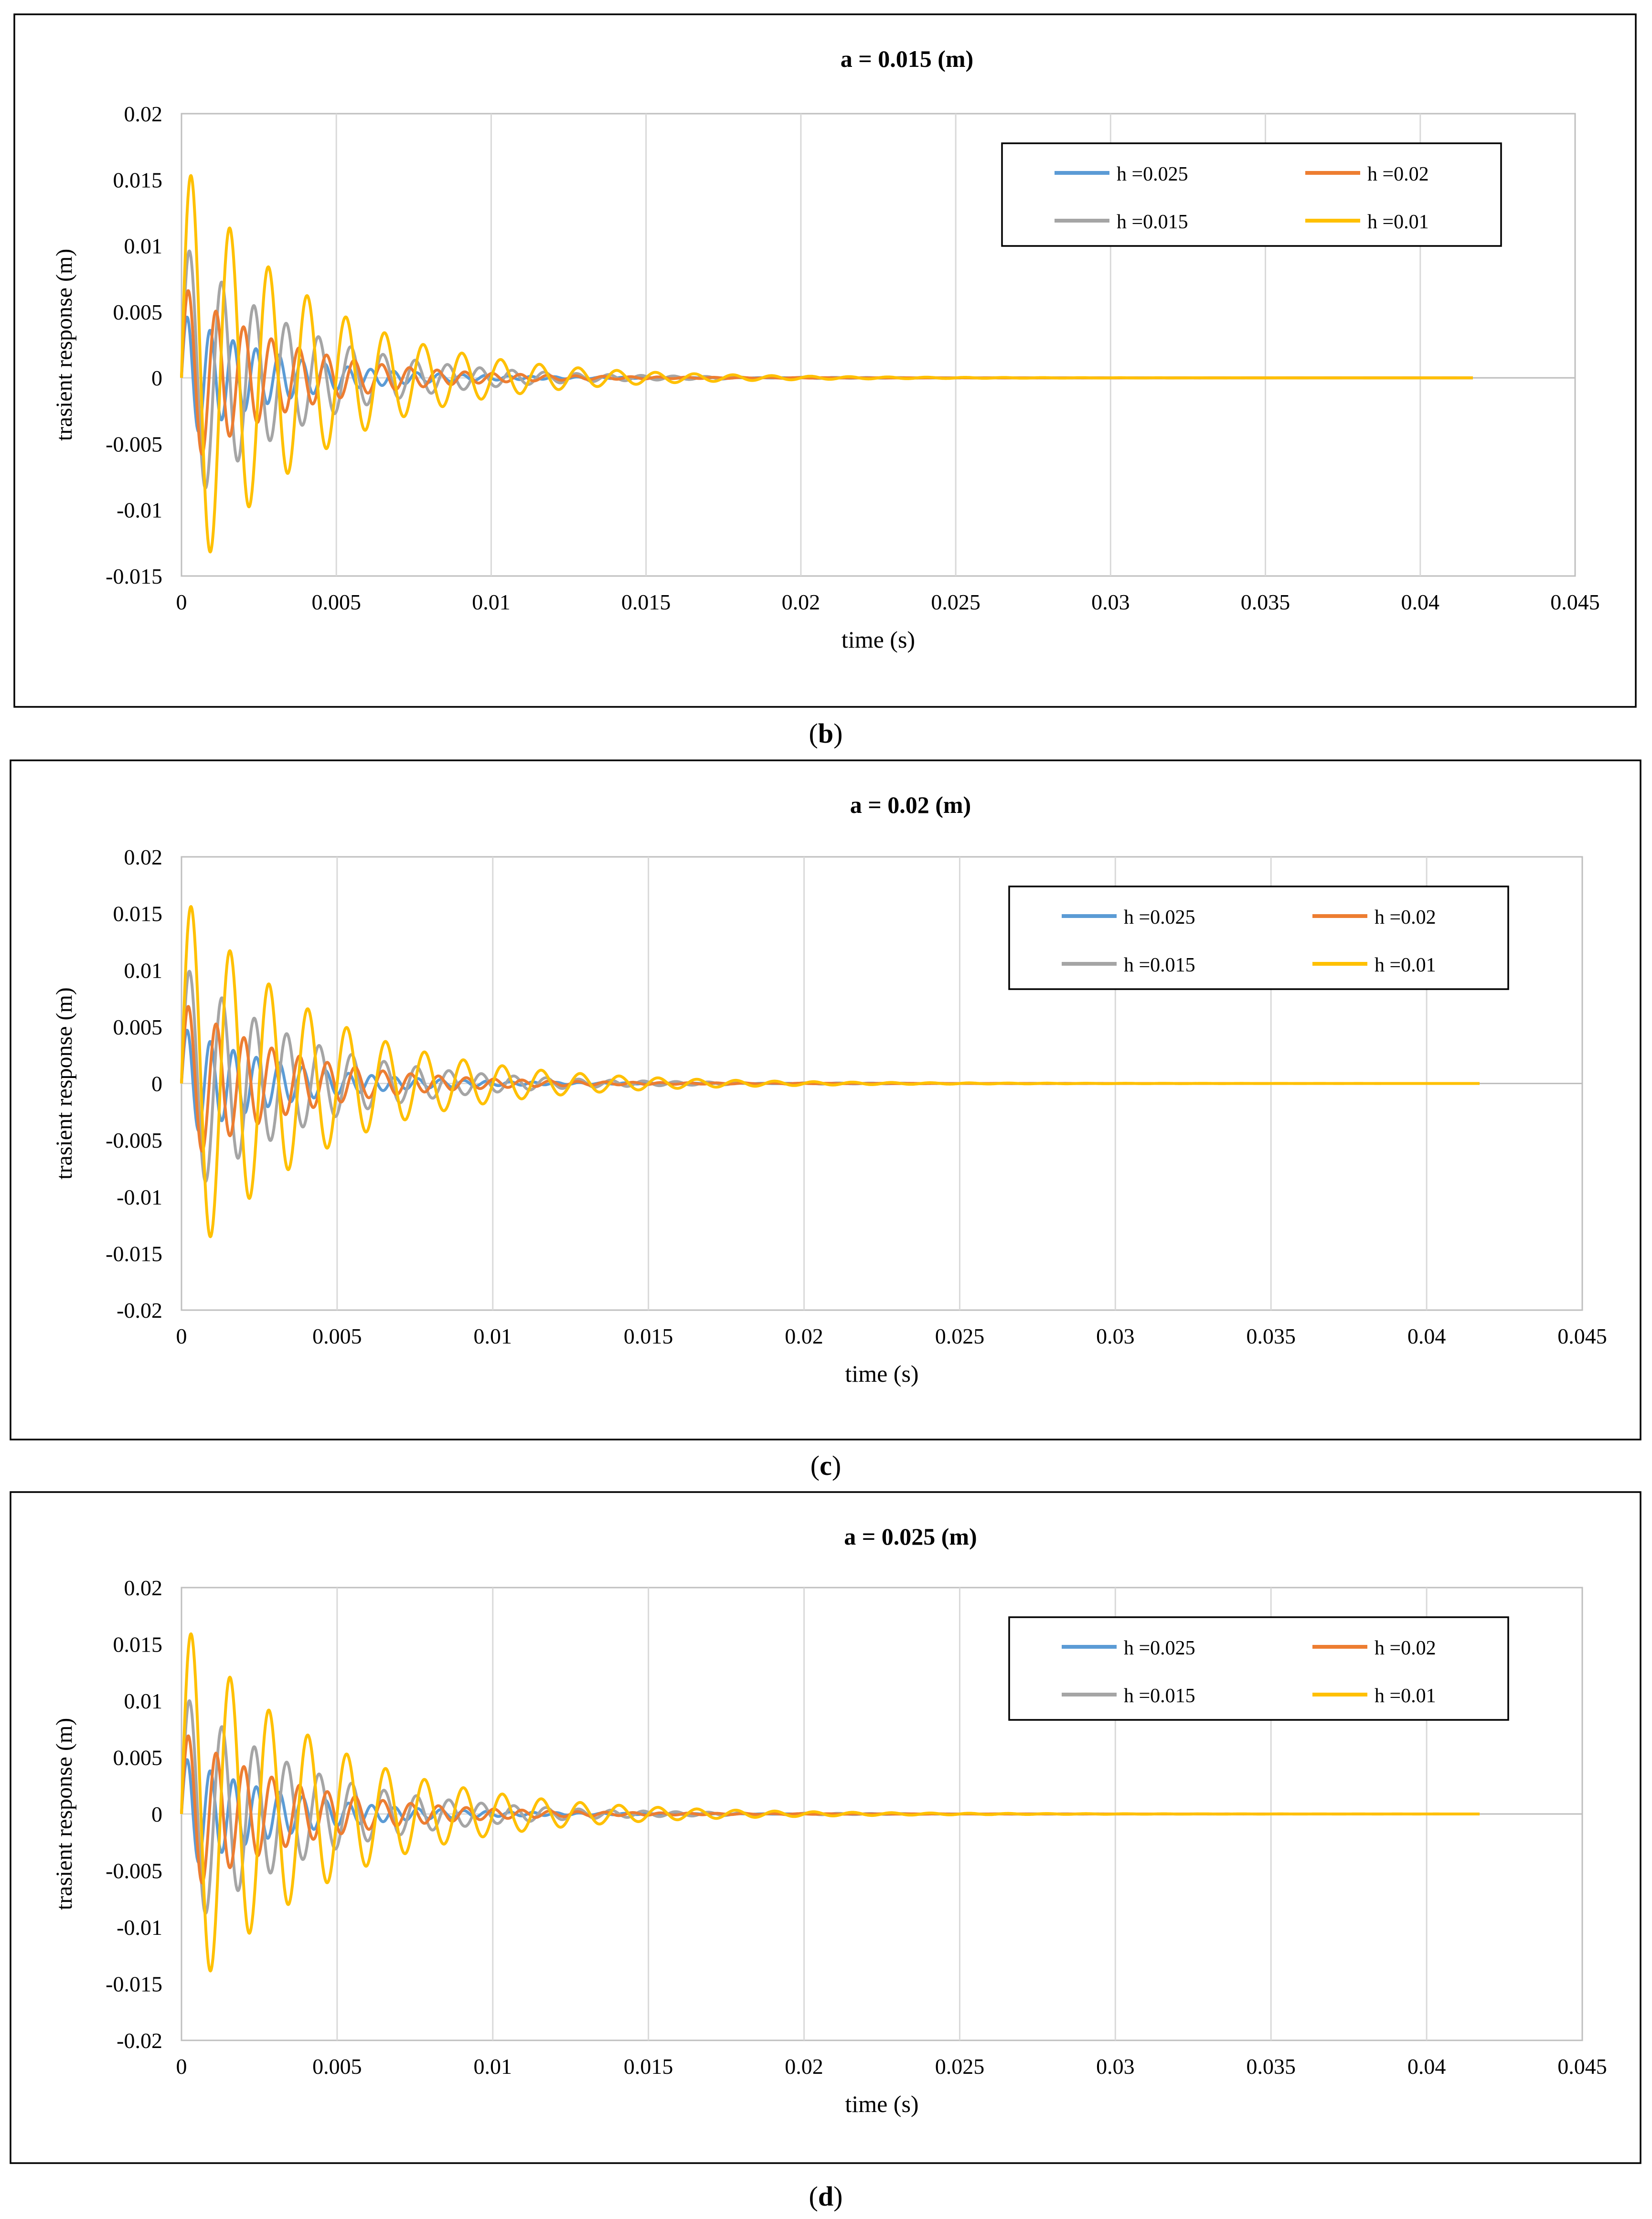 The width and height of the screenshot is (1652, 2219). I want to click on panel-label: (b), so click(826, 733).